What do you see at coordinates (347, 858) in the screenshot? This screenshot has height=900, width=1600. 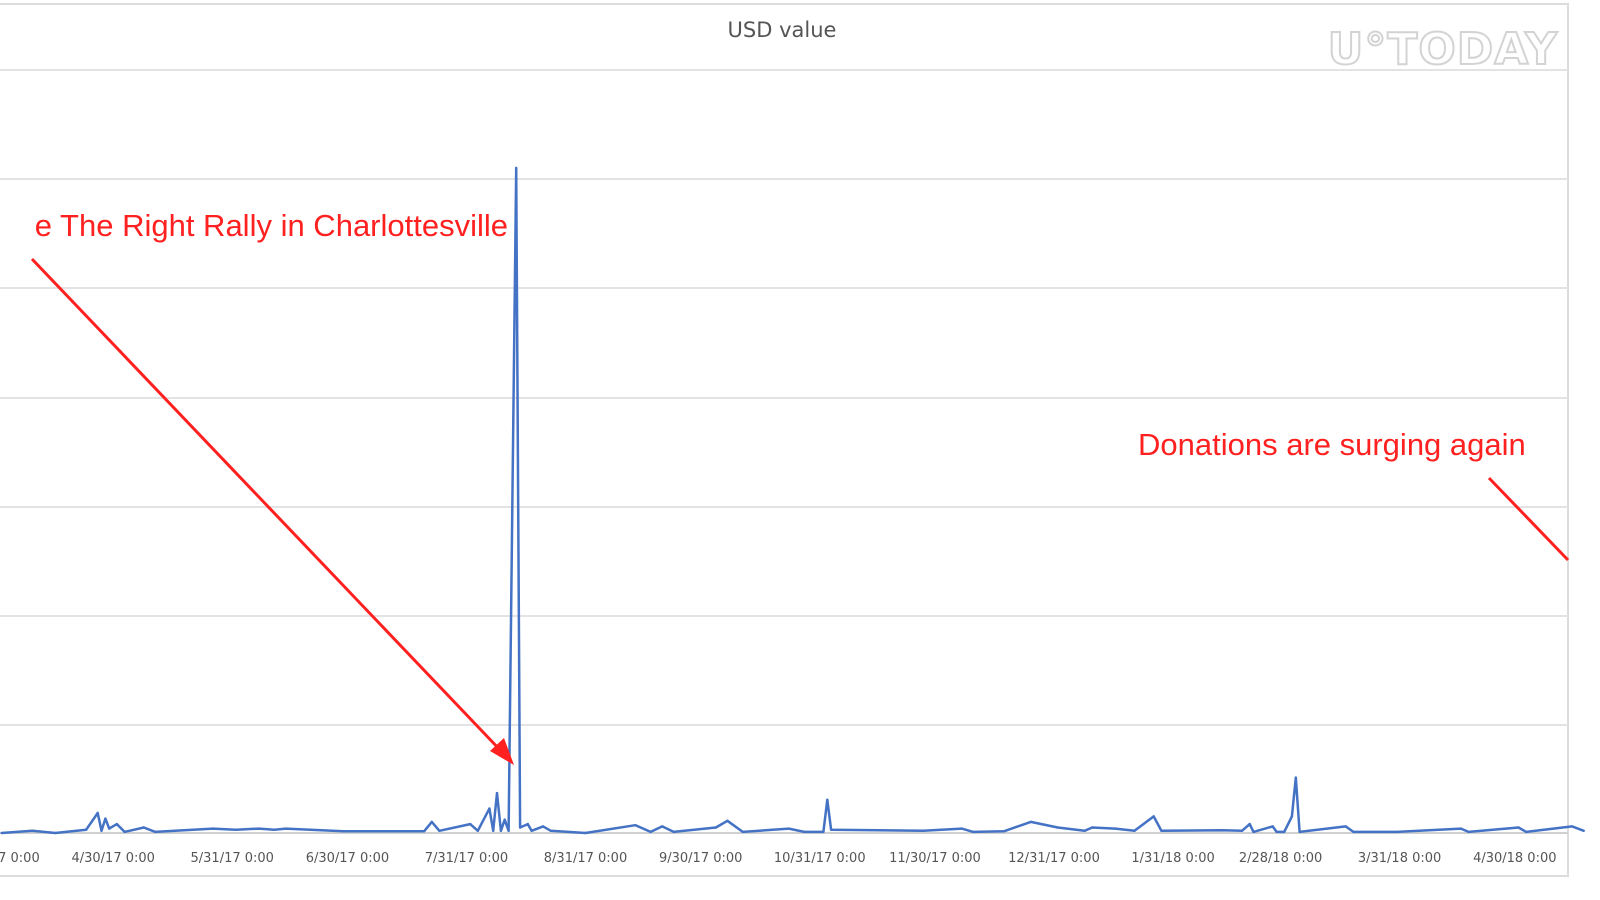 I see `x-tick-label: 6/30/17 0:00` at bounding box center [347, 858].